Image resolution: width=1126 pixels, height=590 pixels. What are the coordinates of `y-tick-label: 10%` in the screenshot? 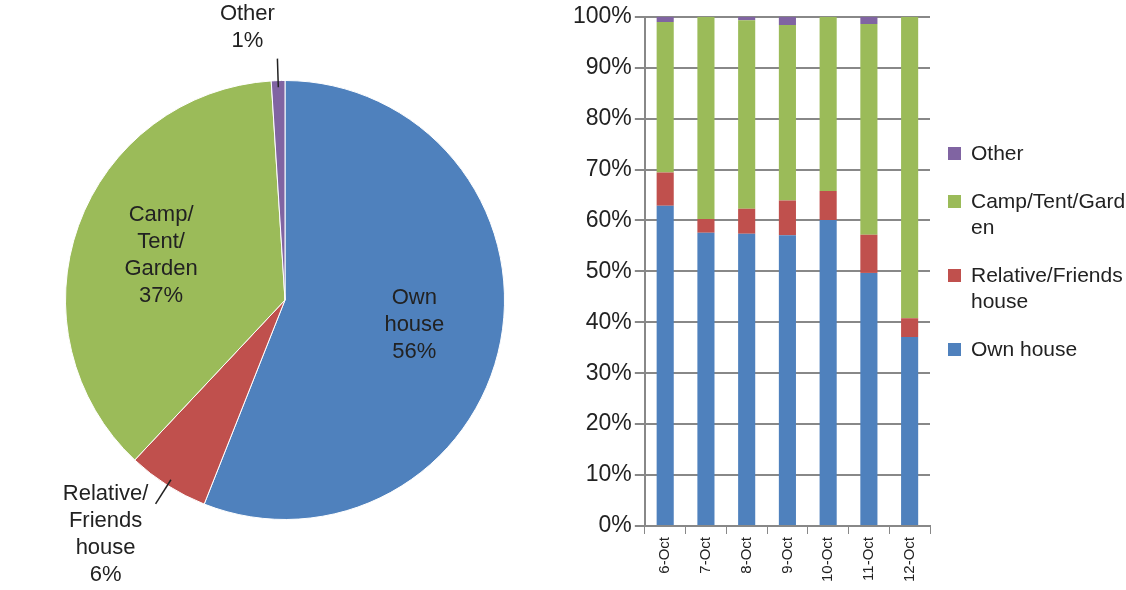 It's located at (608, 473).